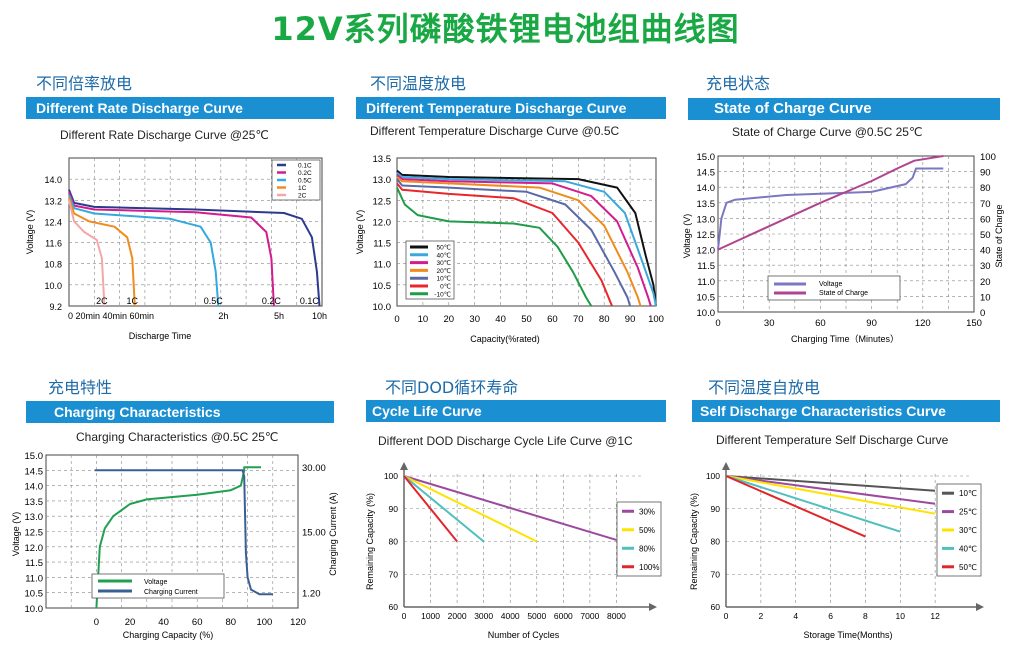 The image size is (1011, 651). What do you see at coordinates (988, 157) in the screenshot?
I see `y-right-tick-label: 100` at bounding box center [988, 157].